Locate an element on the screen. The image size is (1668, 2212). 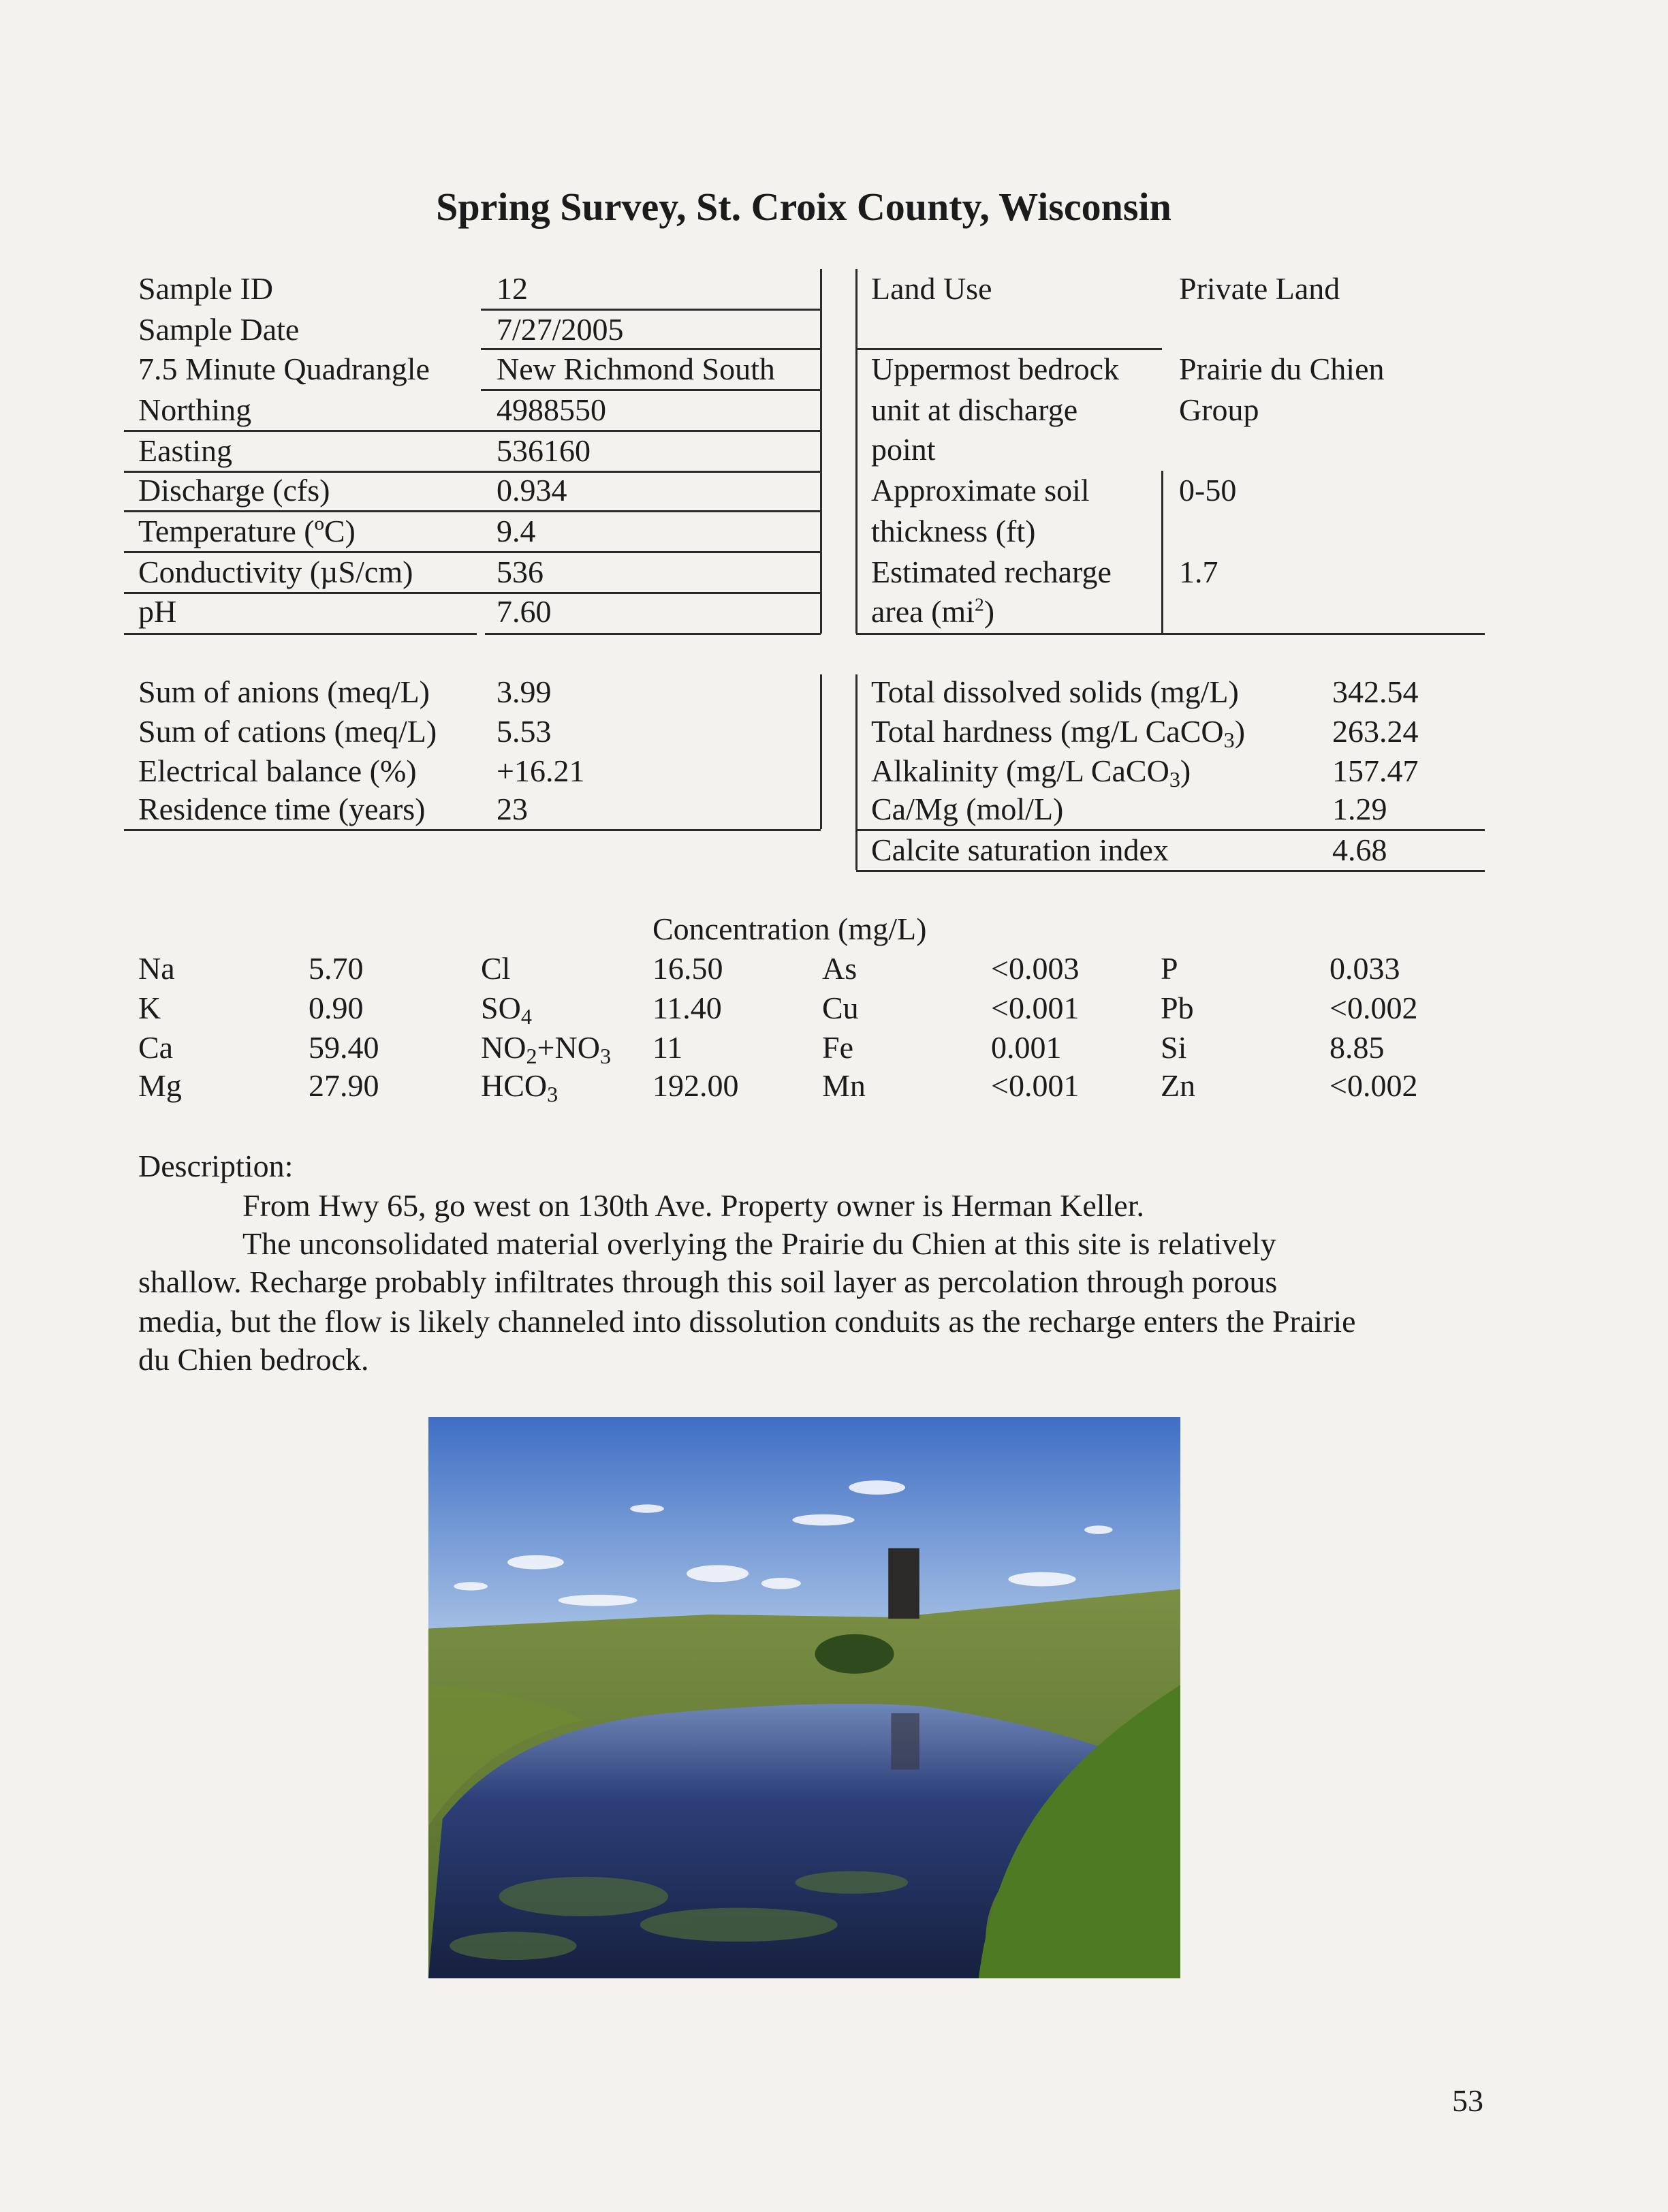
page-number: 53 is located at coordinates (1467, 2100).